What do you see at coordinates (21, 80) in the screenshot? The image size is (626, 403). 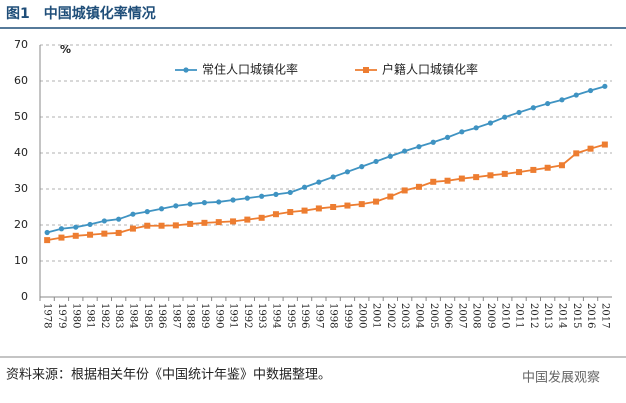 I see `y-tick-label: 60` at bounding box center [21, 80].